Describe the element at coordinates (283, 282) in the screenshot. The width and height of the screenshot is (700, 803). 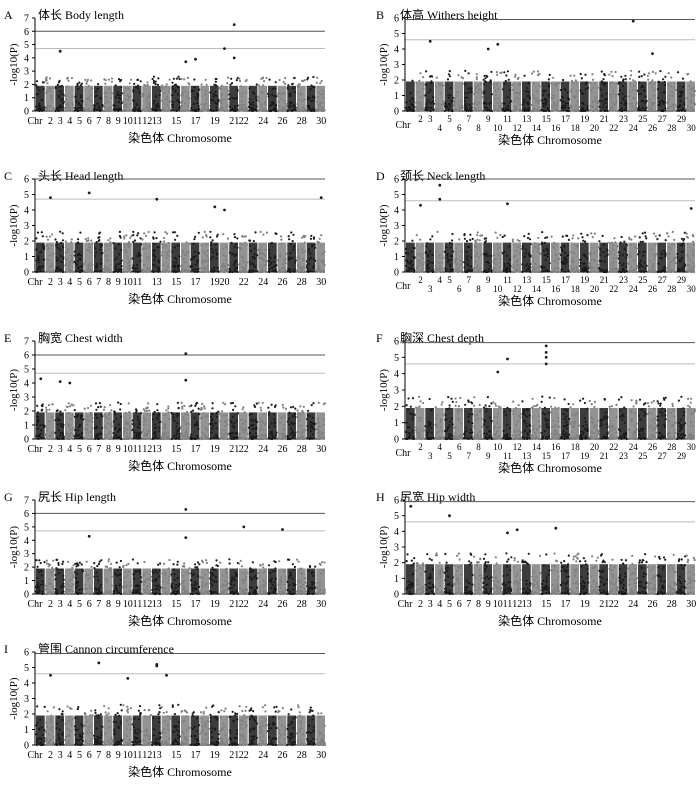
I see `x-tick-label: 26` at that location.